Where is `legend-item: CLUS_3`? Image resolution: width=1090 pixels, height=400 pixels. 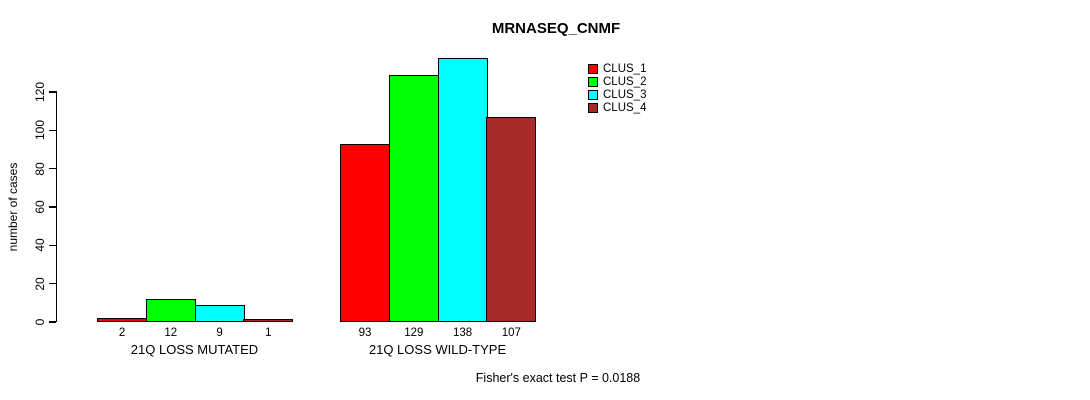
legend-item: CLUS_3 is located at coordinates (617, 94).